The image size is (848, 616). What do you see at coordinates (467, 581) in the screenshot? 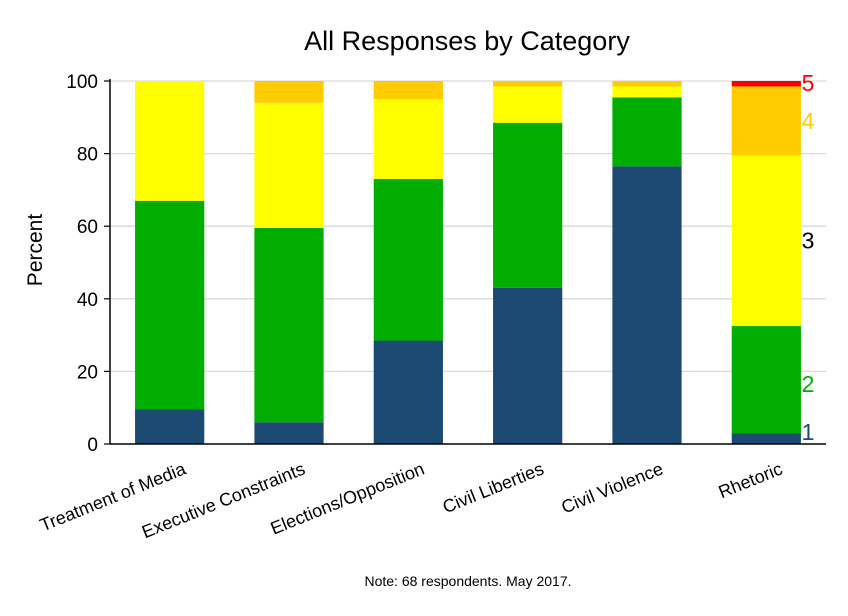
I see `chart-note: Note: 68 respondents. May 2017.` at bounding box center [467, 581].